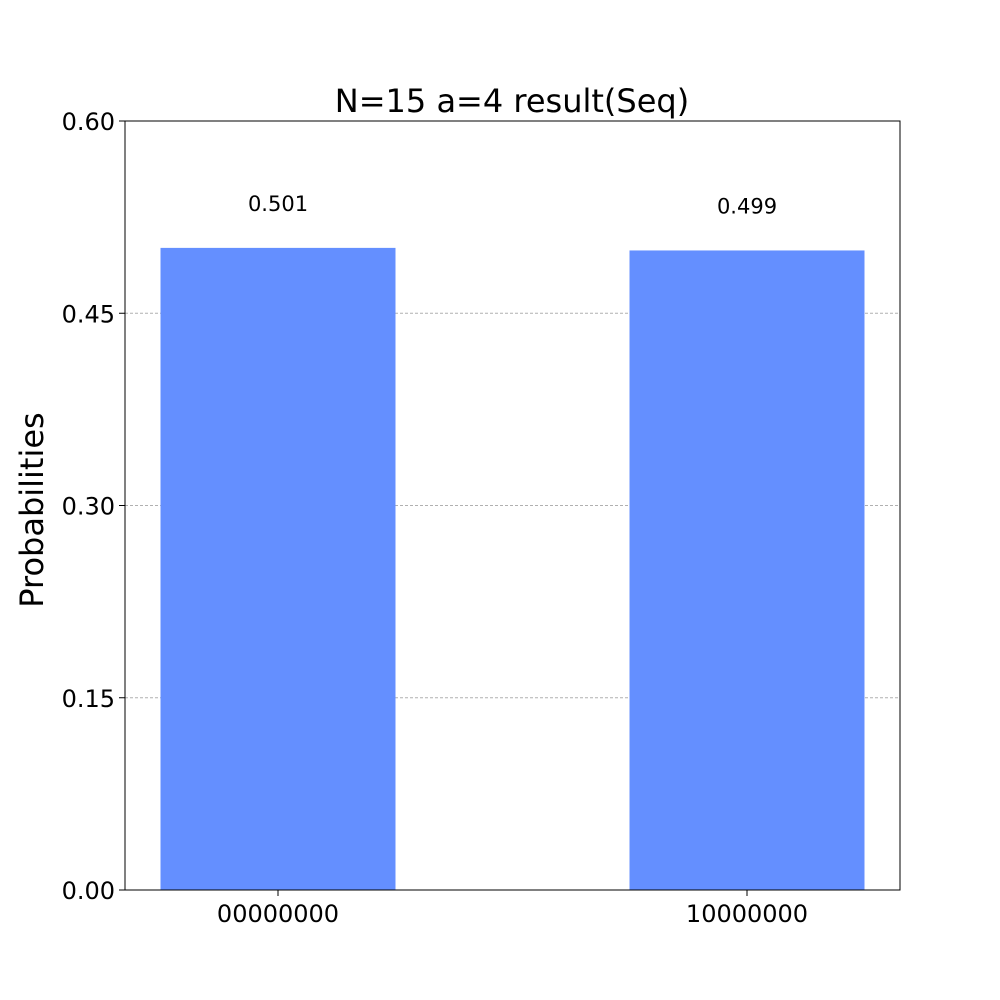 This screenshot has width=1000, height=1000. What do you see at coordinates (278, 914) in the screenshot?
I see `x-tick-label: 00000000` at bounding box center [278, 914].